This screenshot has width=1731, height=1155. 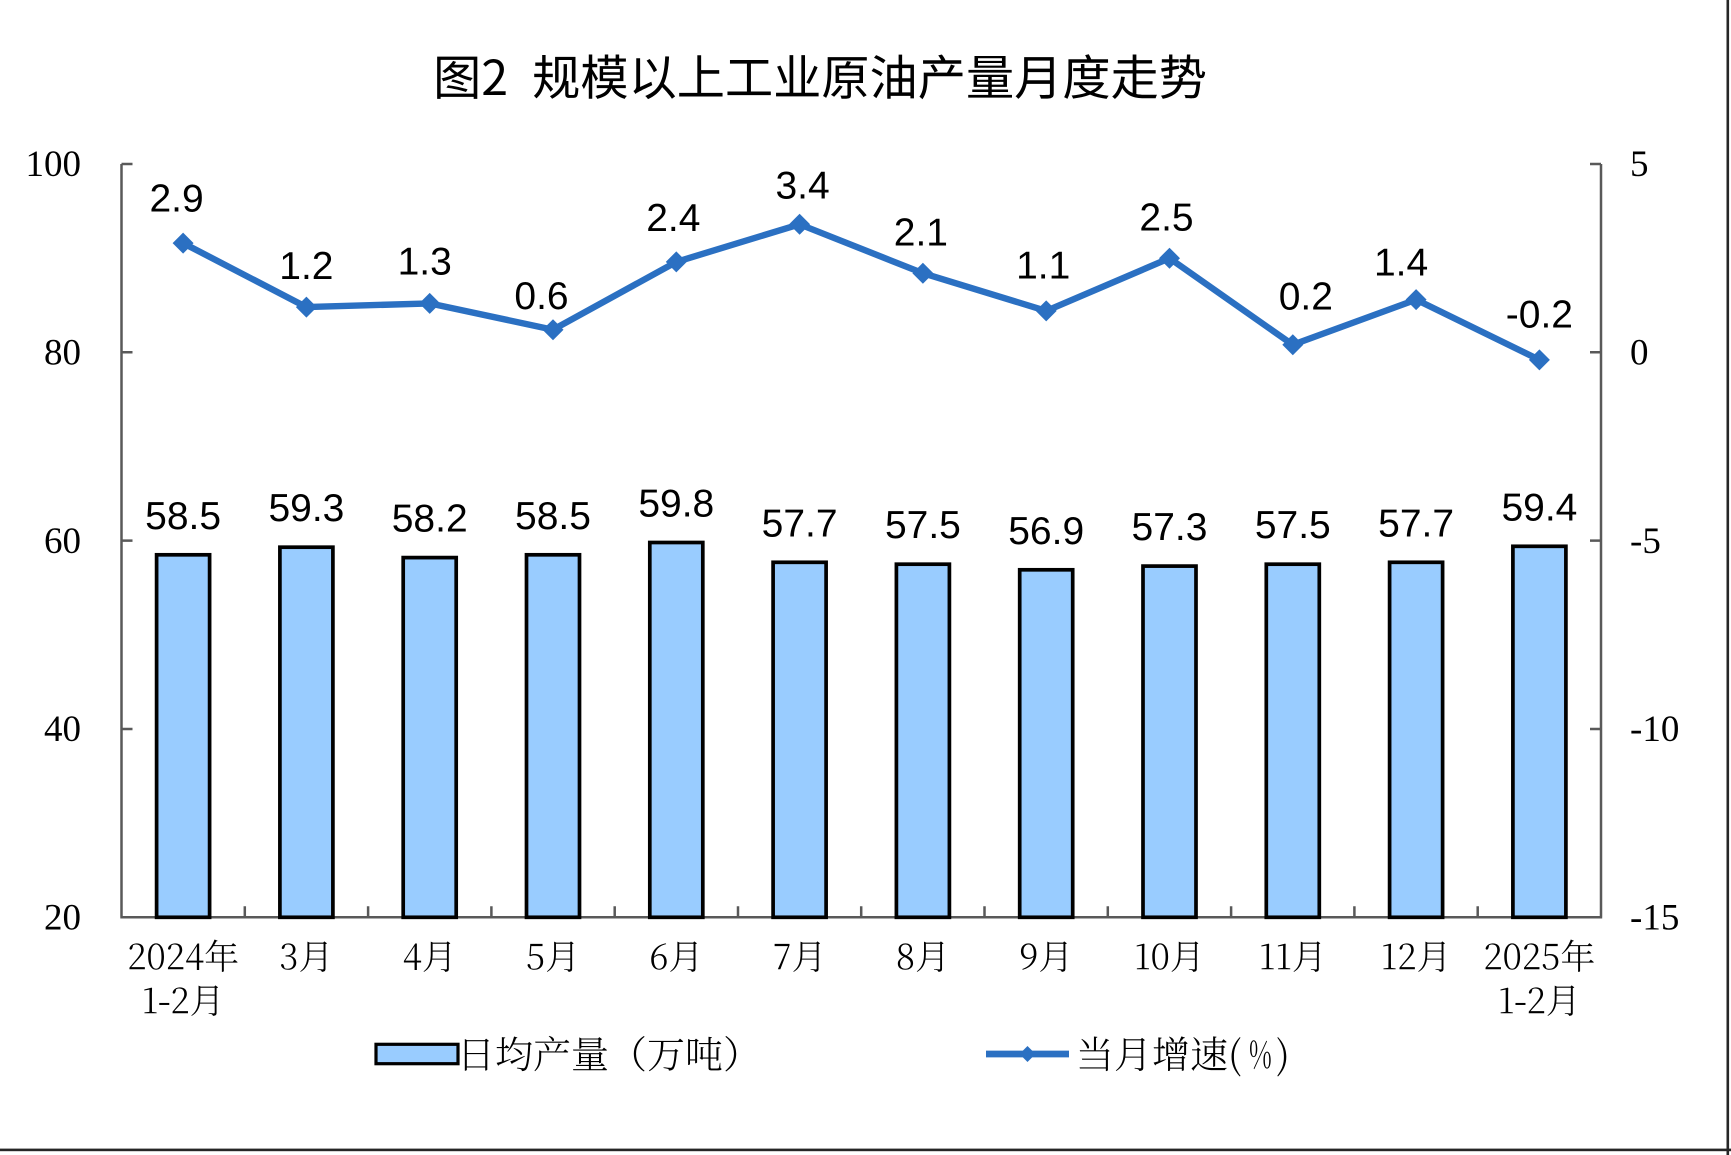 I want to click on svg-text: 20, so click(x=62, y=918).